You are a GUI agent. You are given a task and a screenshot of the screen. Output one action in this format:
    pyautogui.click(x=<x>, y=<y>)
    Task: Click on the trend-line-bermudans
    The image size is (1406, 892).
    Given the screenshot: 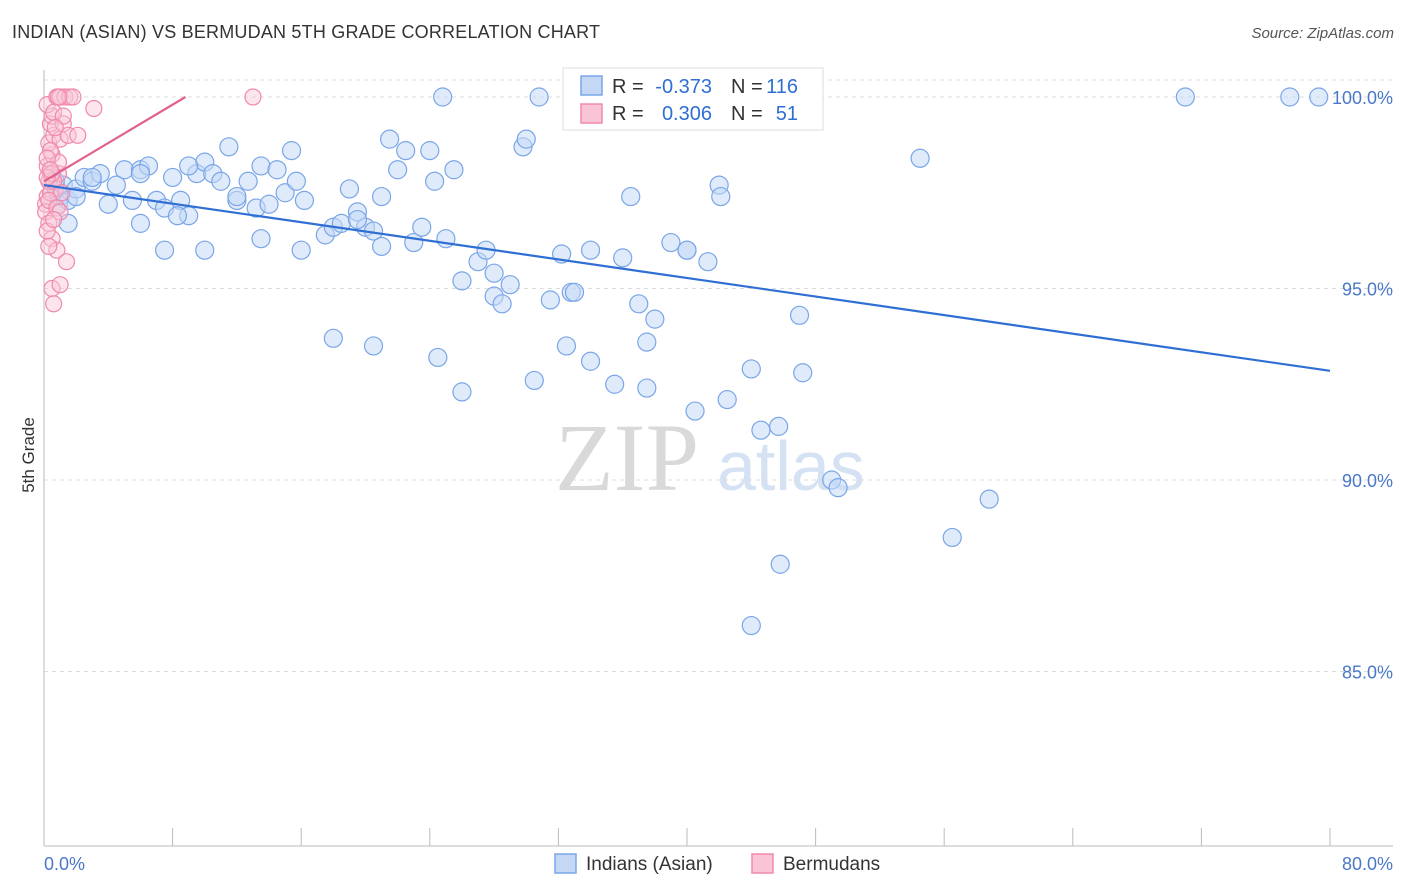 What is the action you would take?
    pyautogui.click(x=115, y=139)
    